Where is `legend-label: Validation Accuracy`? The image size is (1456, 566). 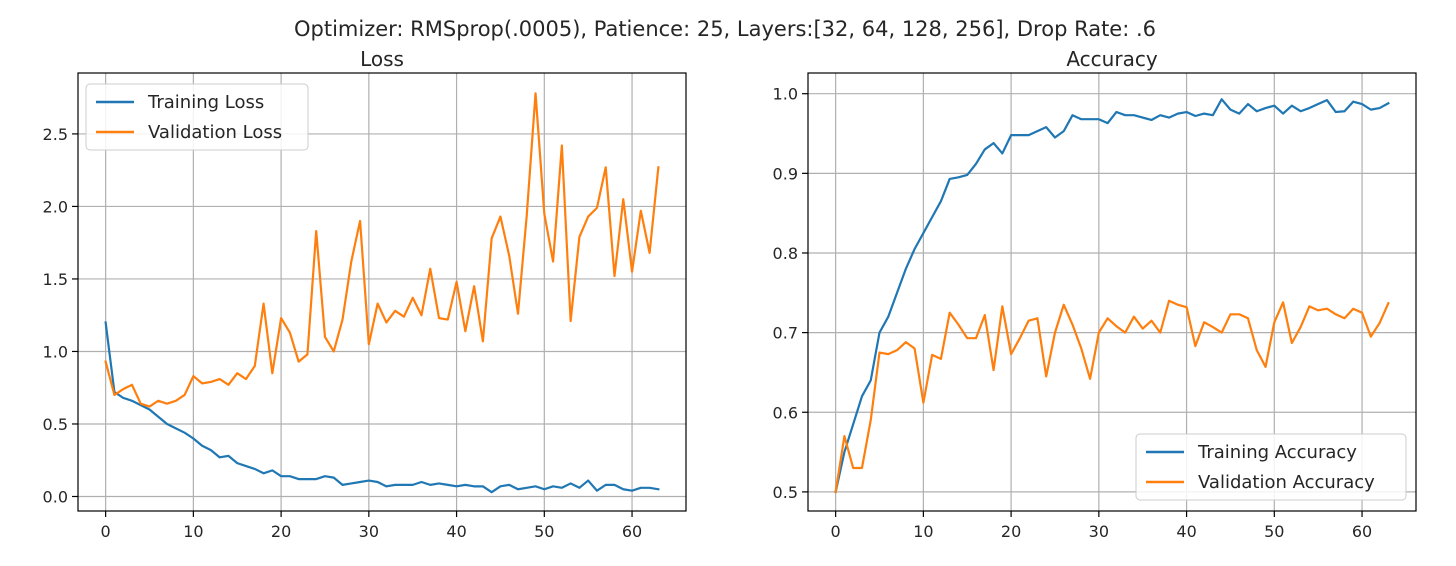 legend-label: Validation Accuracy is located at coordinates (1286, 482).